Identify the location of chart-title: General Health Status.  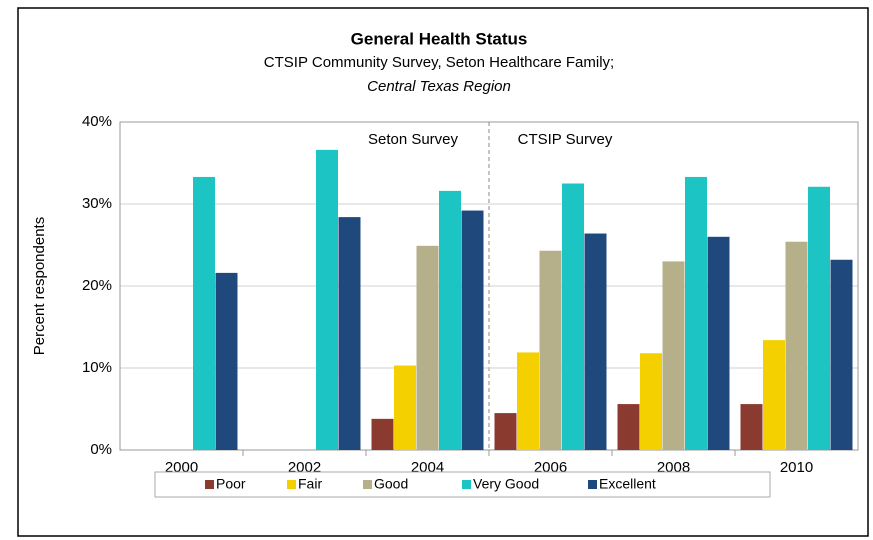
(439, 38).